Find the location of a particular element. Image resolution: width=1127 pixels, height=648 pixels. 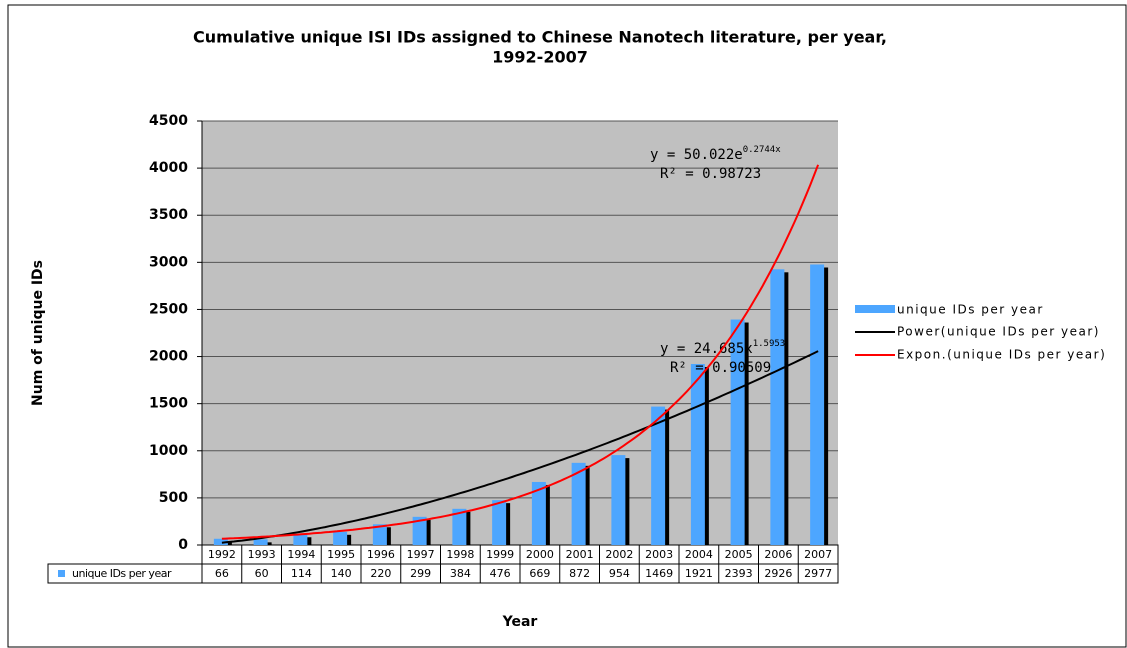

table-value: 220 is located at coordinates (380, 573).